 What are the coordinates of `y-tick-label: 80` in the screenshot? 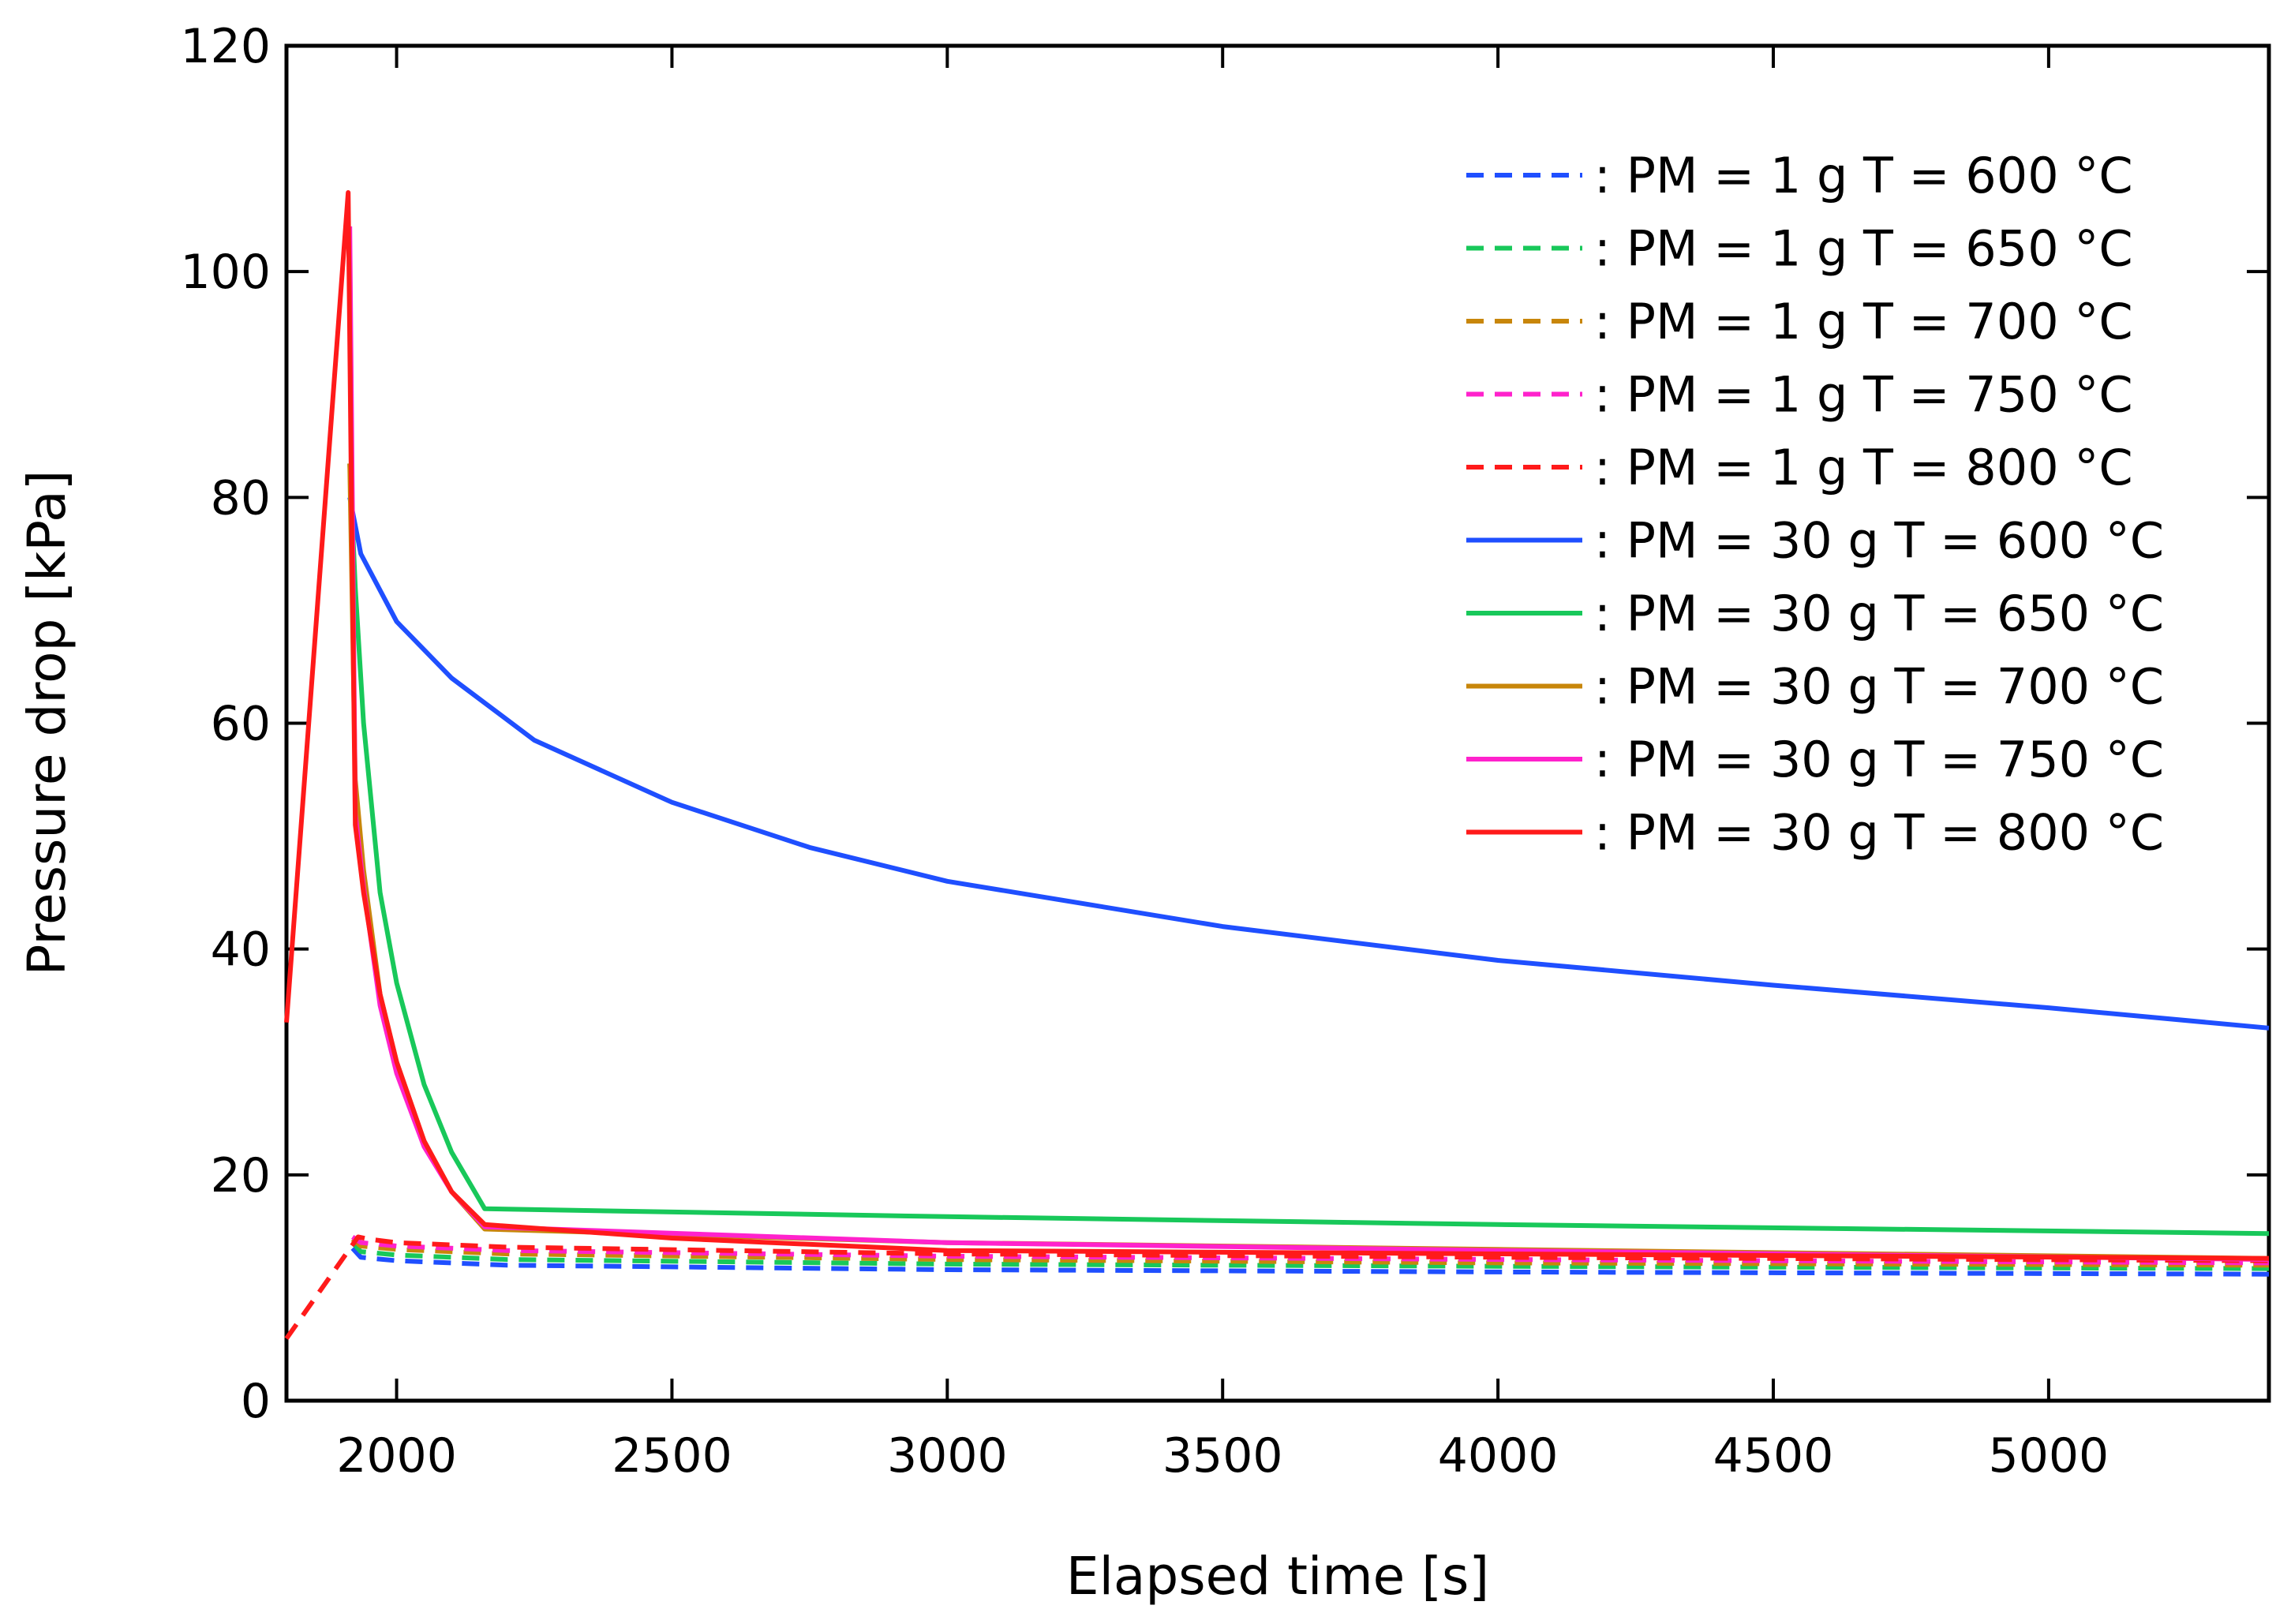 It's located at (241, 498).